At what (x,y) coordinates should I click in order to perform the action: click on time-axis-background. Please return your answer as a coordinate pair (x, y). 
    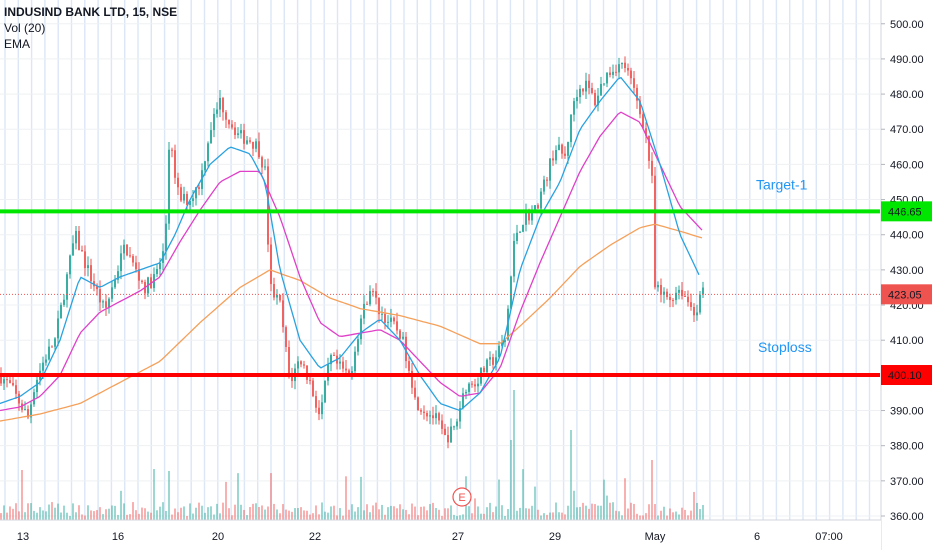
    Looking at the image, I should click on (440, 535).